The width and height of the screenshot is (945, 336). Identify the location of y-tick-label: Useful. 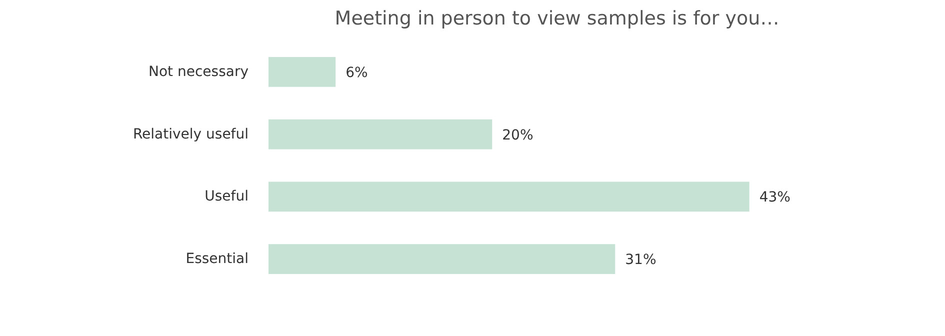
(226, 196).